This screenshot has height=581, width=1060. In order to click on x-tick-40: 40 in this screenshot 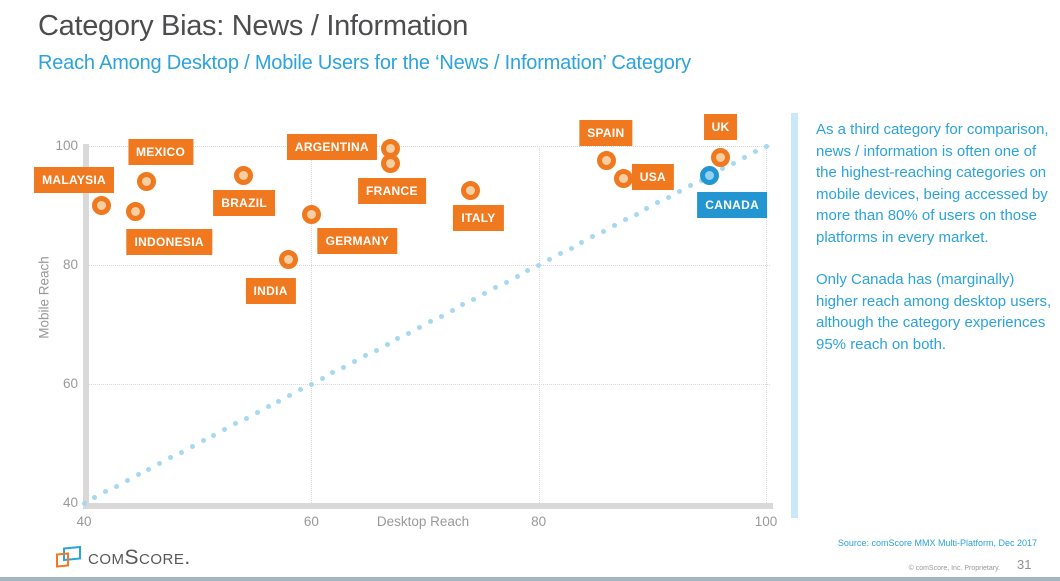, I will do `click(84, 521)`.